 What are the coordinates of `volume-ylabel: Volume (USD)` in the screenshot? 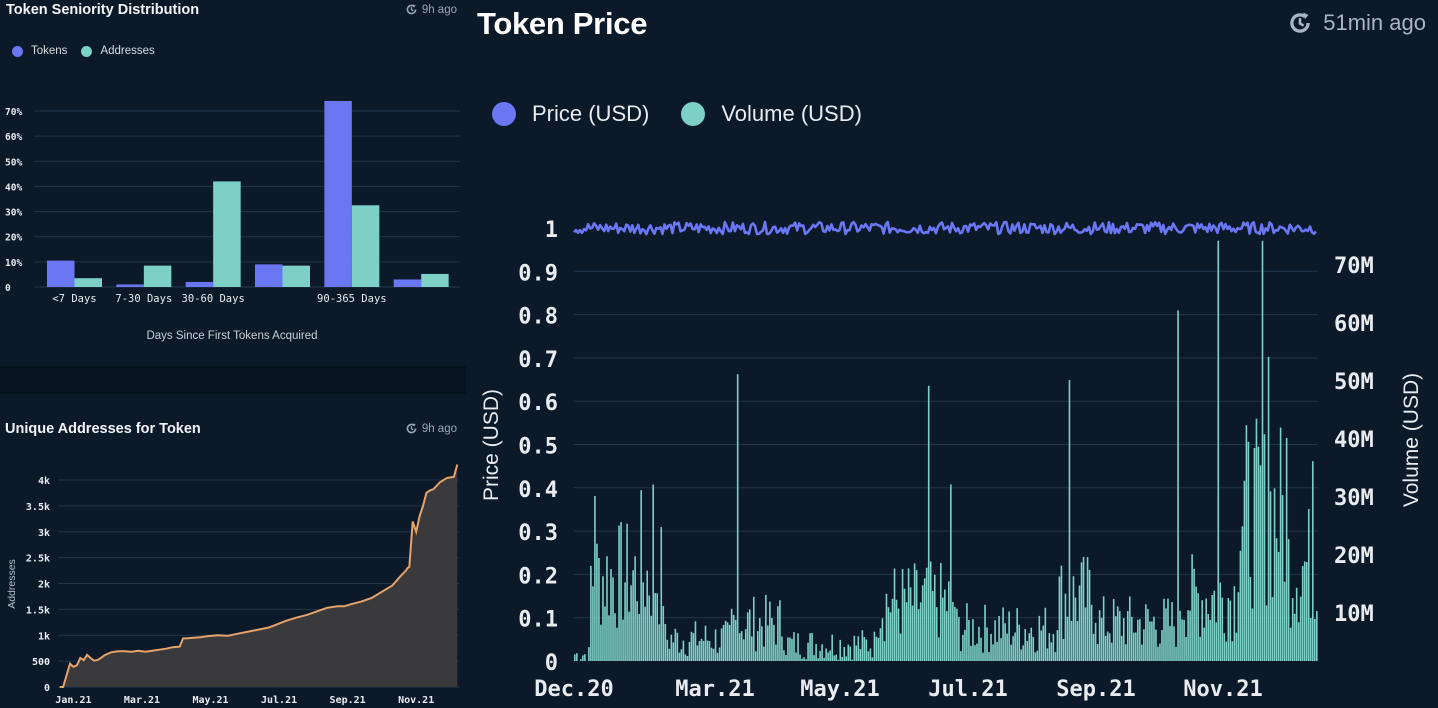 It's located at (1411, 440).